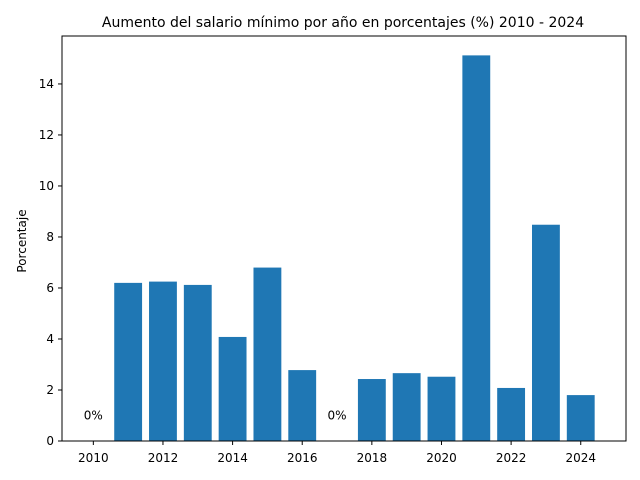  I want to click on x-tick-label: 2012, so click(163, 458).